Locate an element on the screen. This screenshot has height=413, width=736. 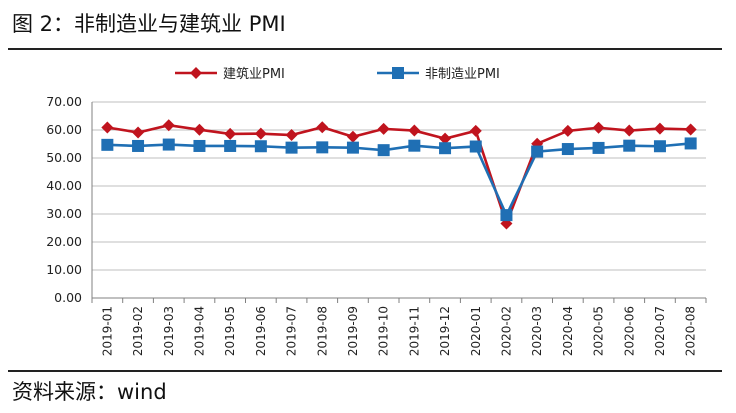
y-tick-label: 0.00 is located at coordinates (68, 297).